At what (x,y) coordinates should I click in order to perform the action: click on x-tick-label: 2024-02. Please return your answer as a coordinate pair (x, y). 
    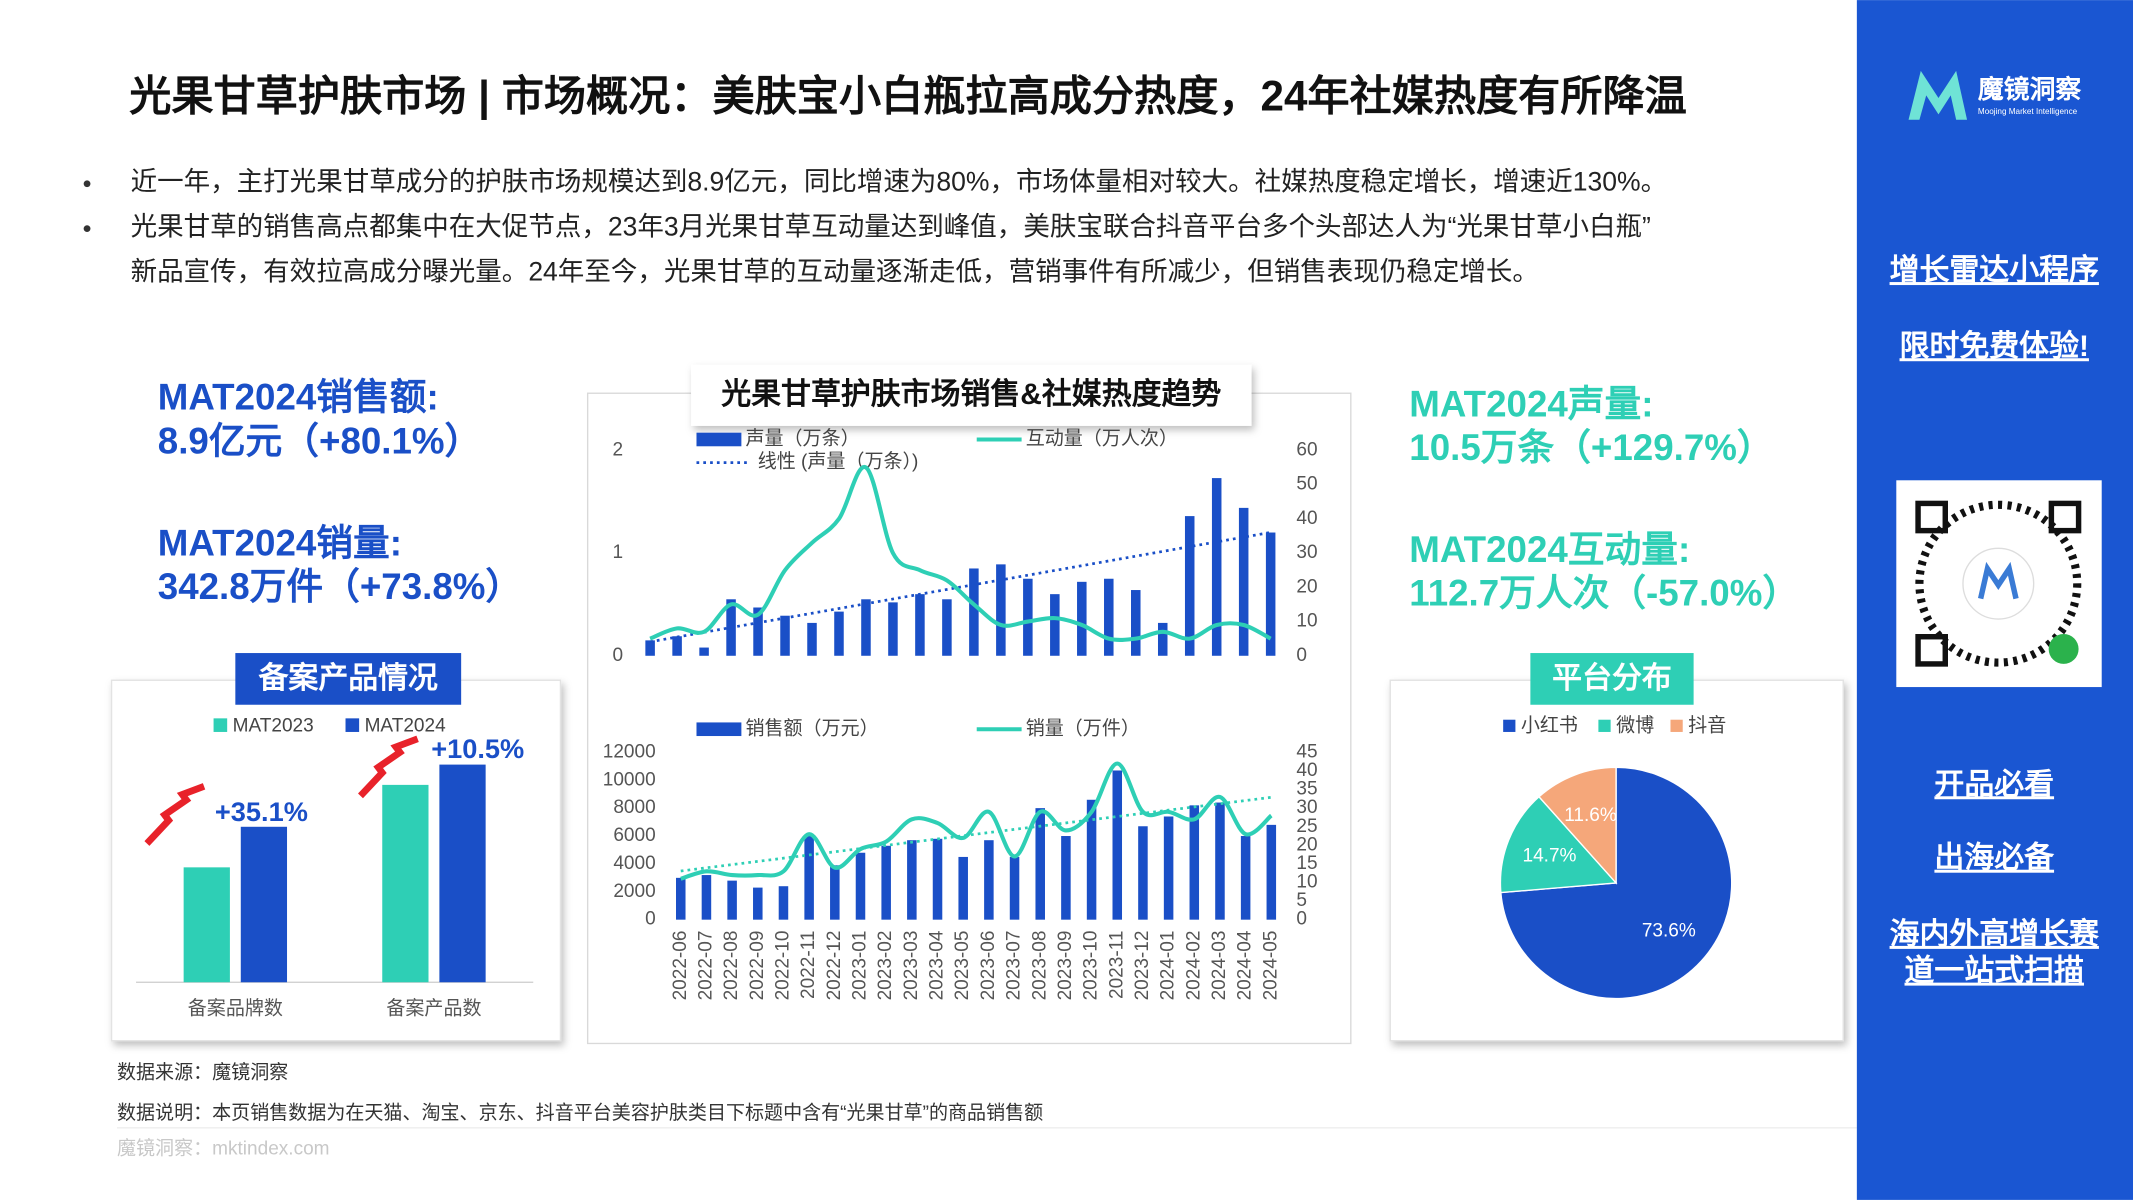
    Looking at the image, I should click on (1193, 966).